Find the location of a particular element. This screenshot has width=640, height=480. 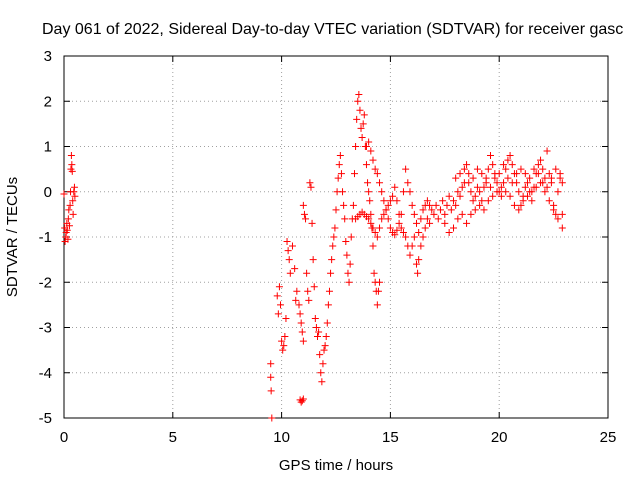

y-tick-label: -5 is located at coordinates (45, 418).